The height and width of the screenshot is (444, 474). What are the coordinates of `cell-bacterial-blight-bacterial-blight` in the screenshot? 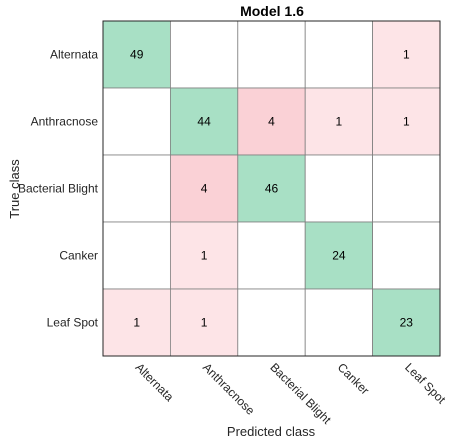 It's located at (271, 188).